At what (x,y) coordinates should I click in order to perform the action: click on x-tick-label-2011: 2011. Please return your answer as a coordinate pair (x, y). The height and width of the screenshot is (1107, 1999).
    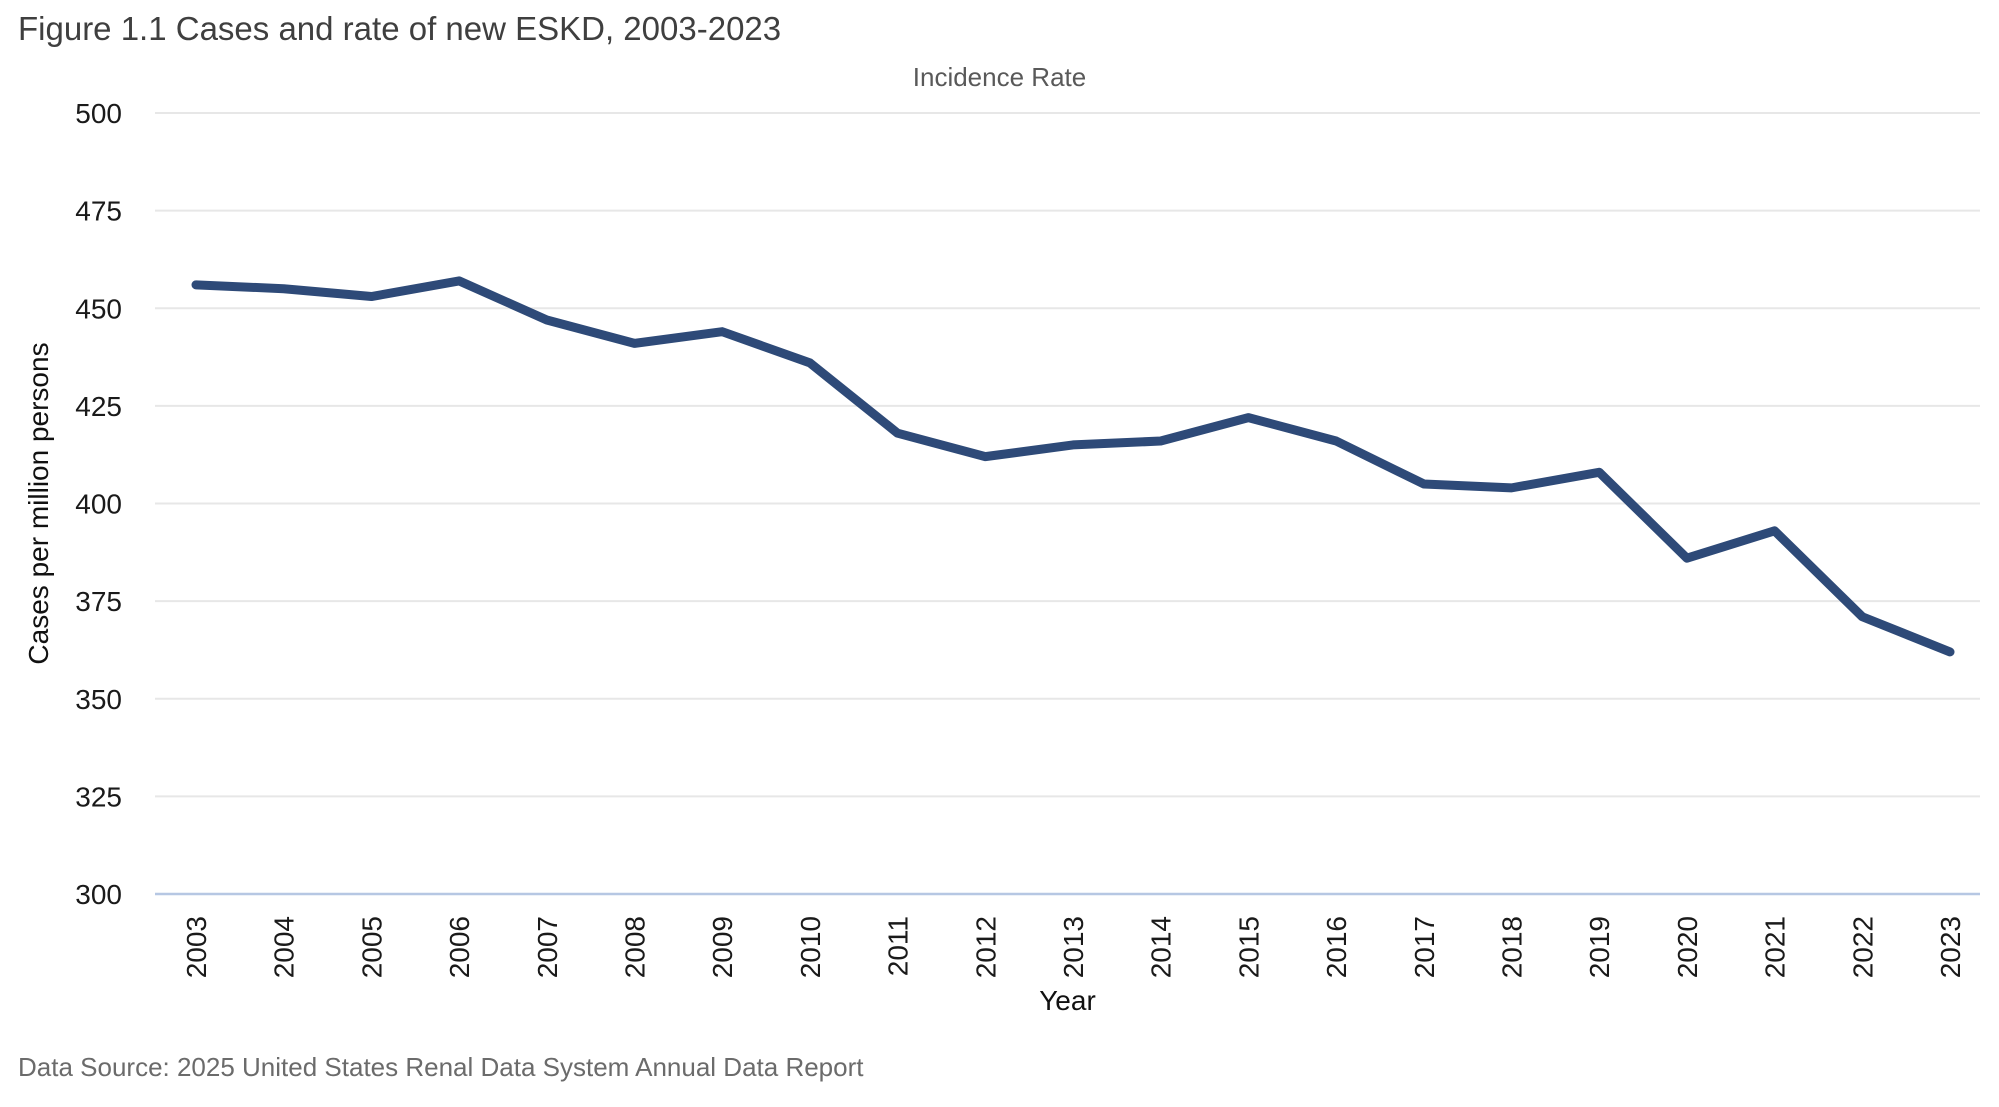
    Looking at the image, I should click on (898, 946).